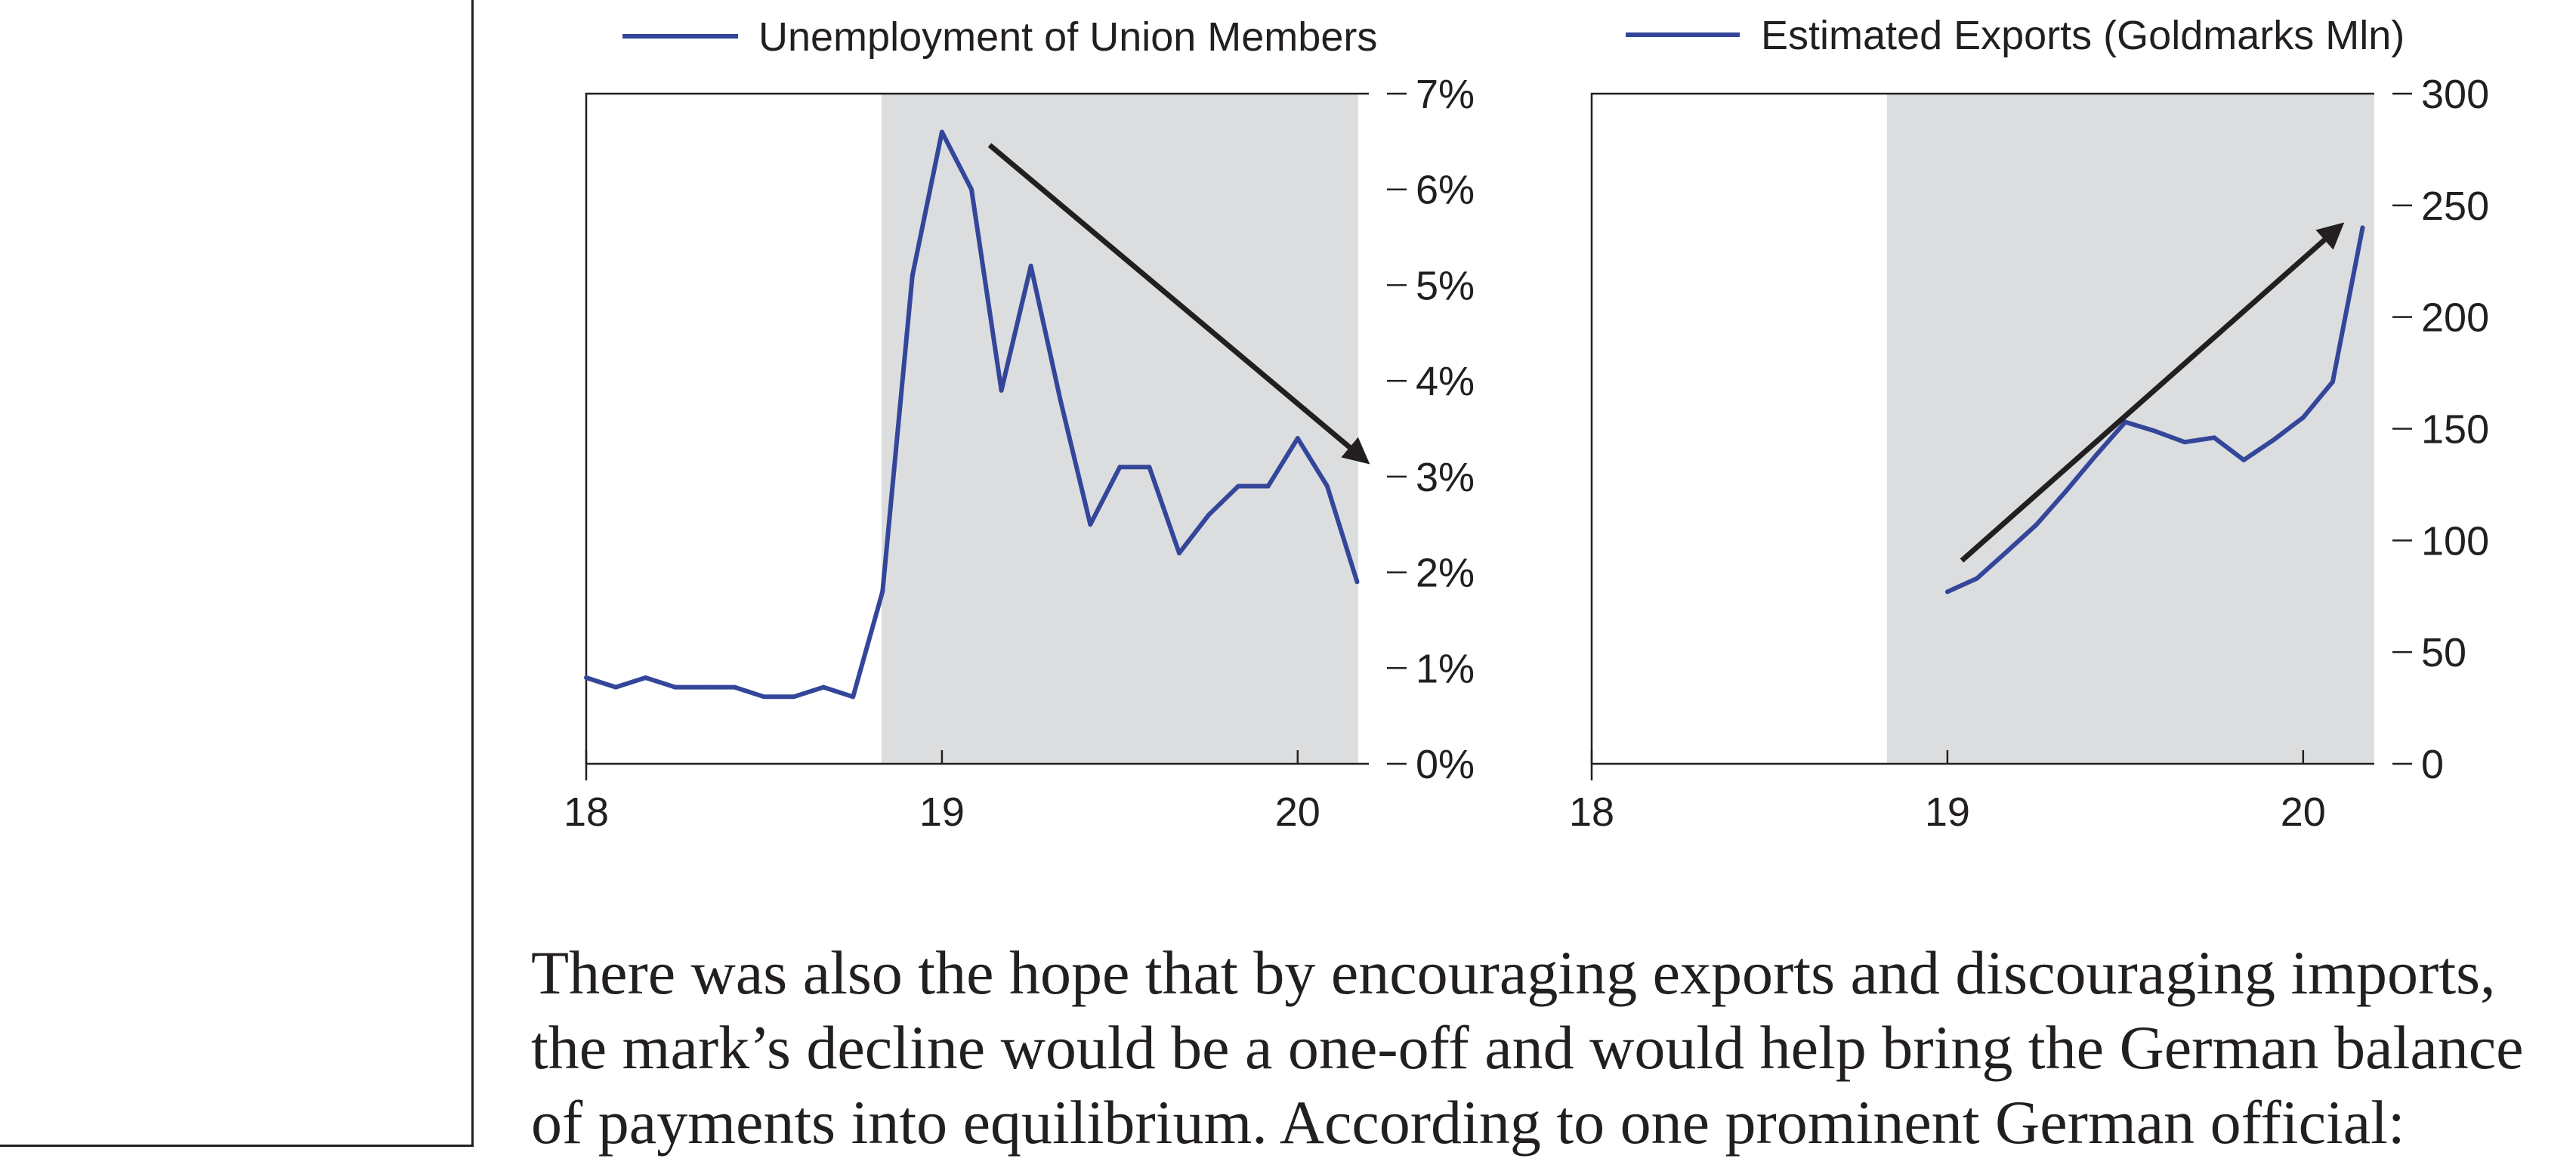  I want to click on y-tick-label: 0%, so click(1445, 764).